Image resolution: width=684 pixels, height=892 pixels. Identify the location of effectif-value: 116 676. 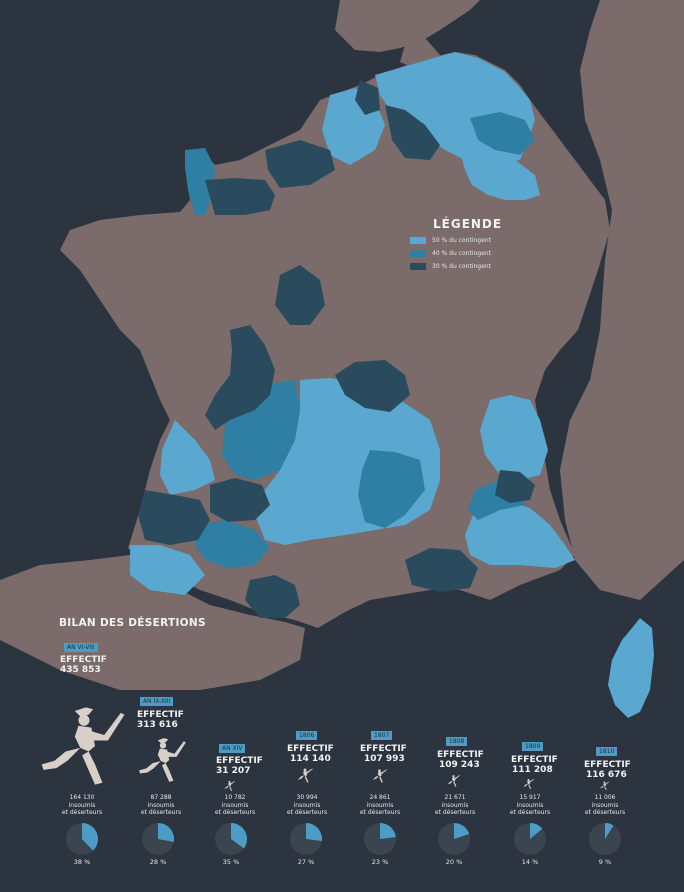
(606, 775).